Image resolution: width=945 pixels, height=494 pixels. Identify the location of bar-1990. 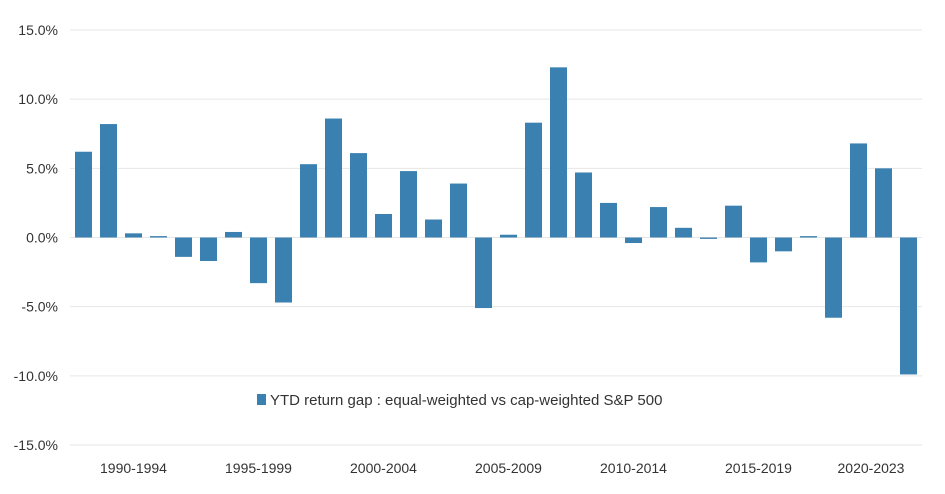
(83, 194).